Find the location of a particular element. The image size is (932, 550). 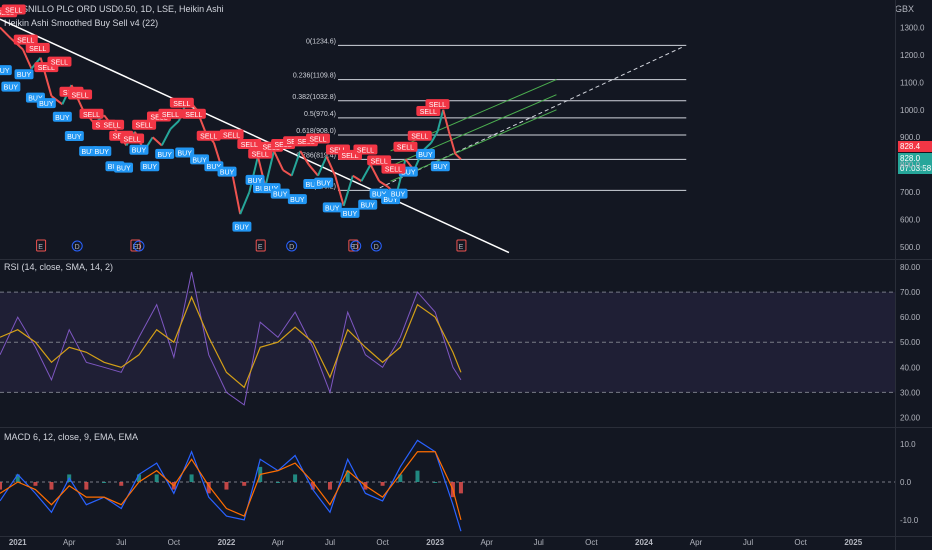

channel-line is located at coordinates (473, 130).